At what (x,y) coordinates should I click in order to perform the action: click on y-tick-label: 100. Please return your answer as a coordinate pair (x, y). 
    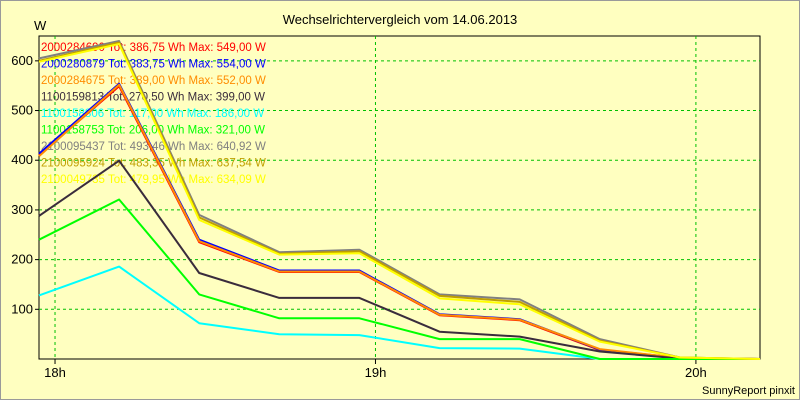
    Looking at the image, I should click on (22, 308).